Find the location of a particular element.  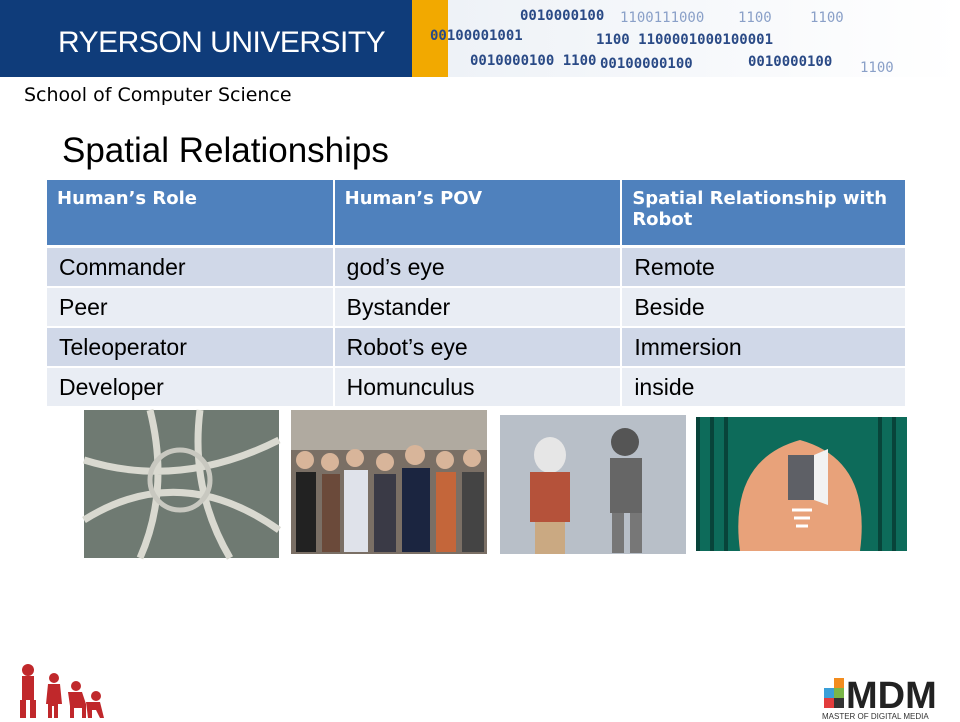

column-header: Human’s Role is located at coordinates (191, 214).